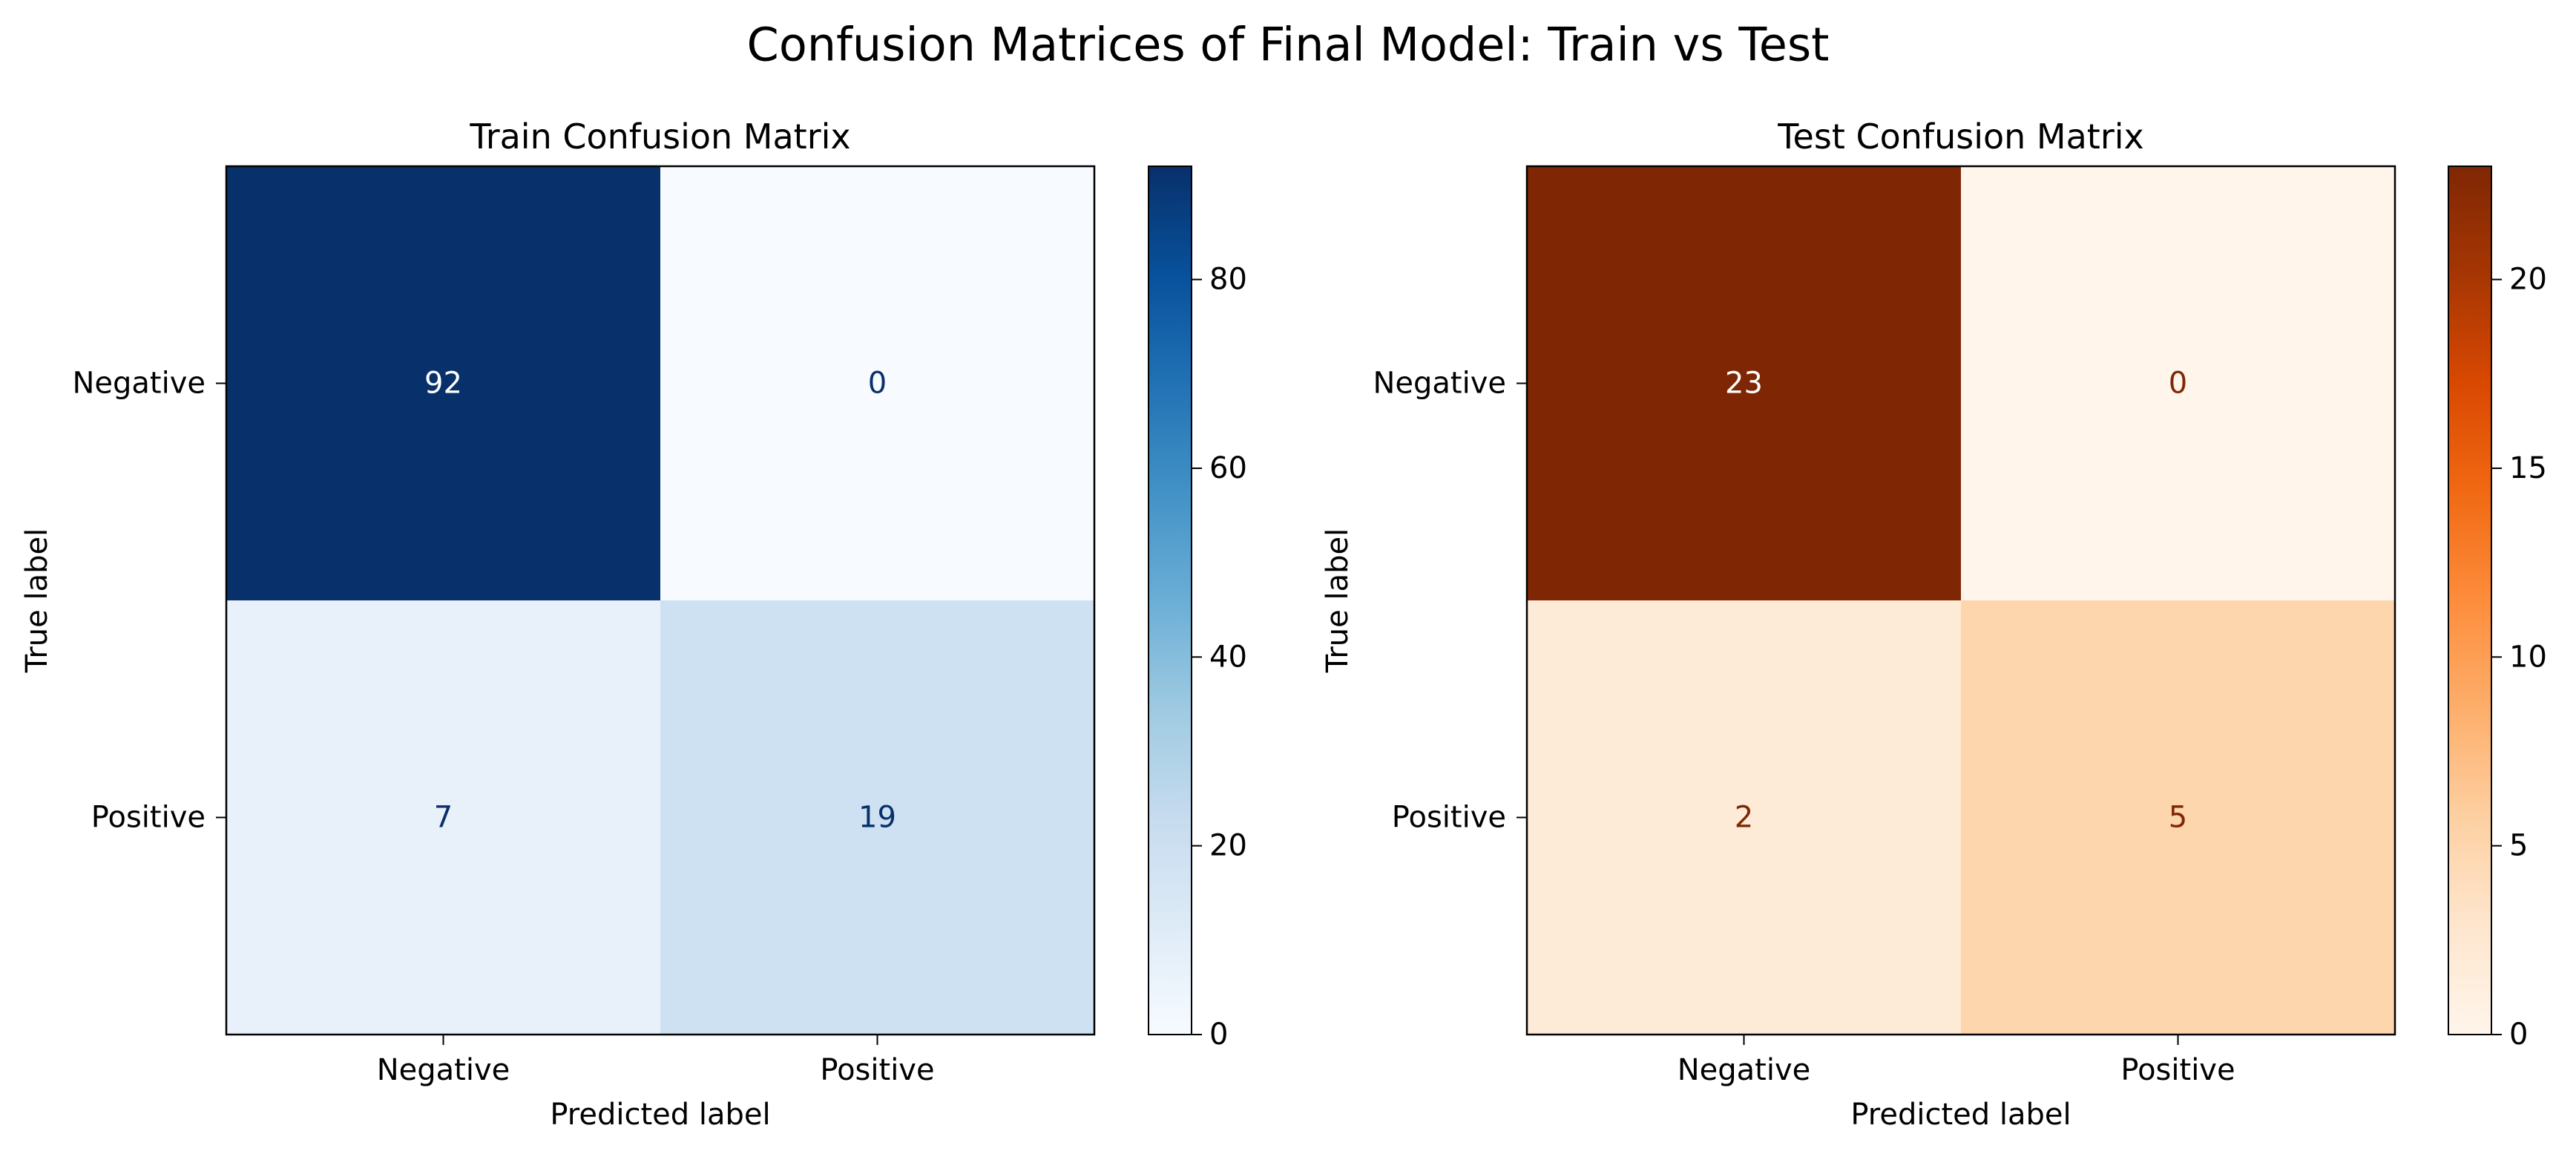 The image size is (2576, 1157). Describe the element at coordinates (1338, 600) in the screenshot. I see `test-y-axis-label: True label` at that location.